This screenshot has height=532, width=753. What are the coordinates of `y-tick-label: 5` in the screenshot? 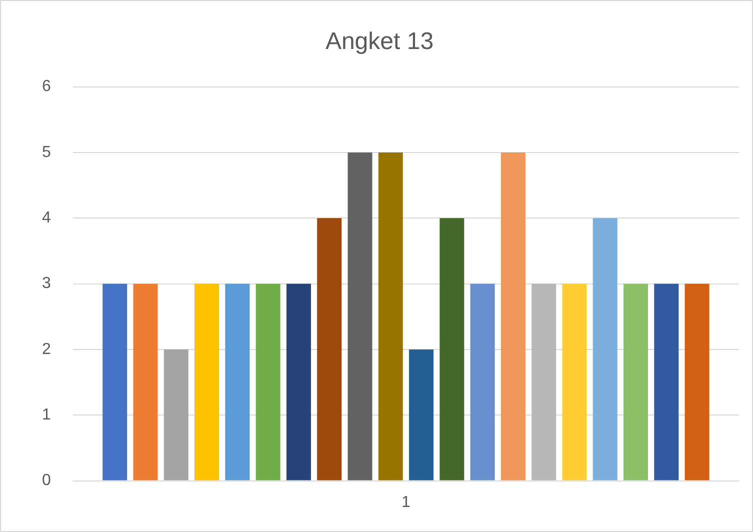 It's located at (46, 152).